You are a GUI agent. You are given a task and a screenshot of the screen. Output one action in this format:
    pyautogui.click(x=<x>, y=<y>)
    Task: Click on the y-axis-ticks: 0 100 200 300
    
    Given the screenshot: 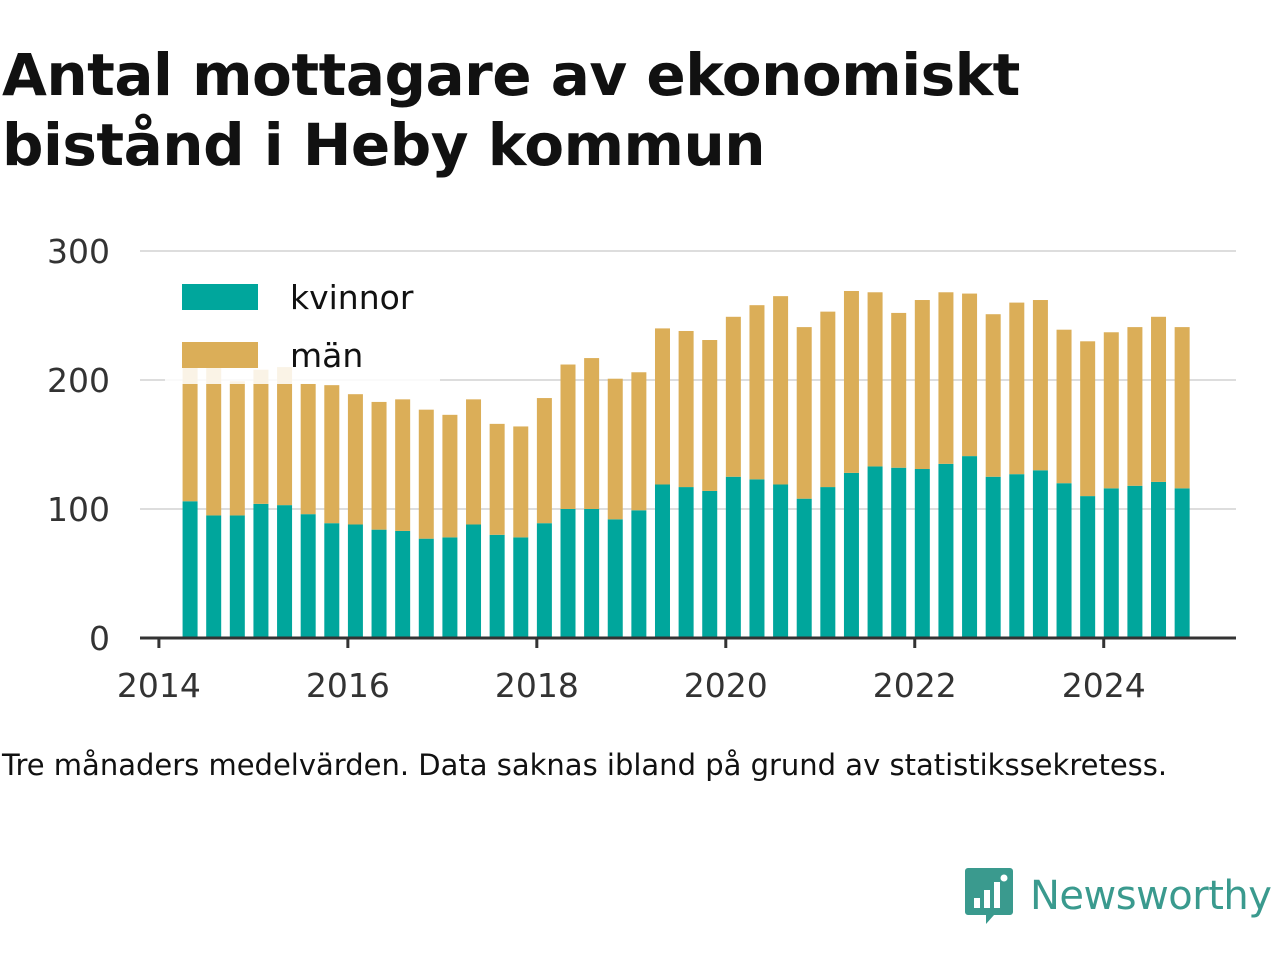 What is the action you would take?
    pyautogui.click(x=78, y=445)
    